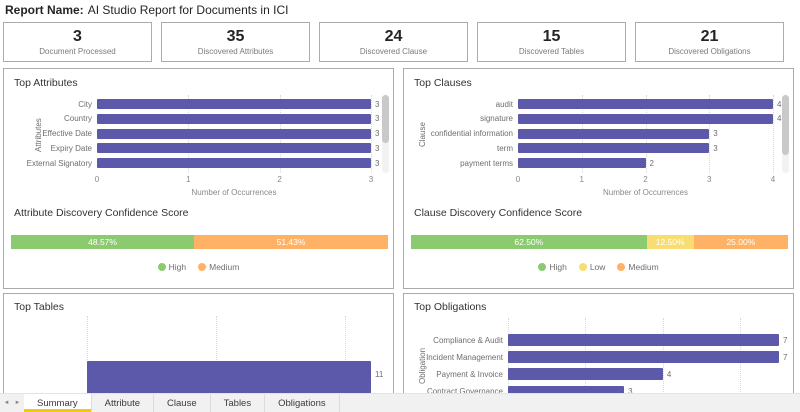 Image resolution: width=800 pixels, height=412 pixels. I want to click on tab-attribute: Attribute, so click(123, 403).